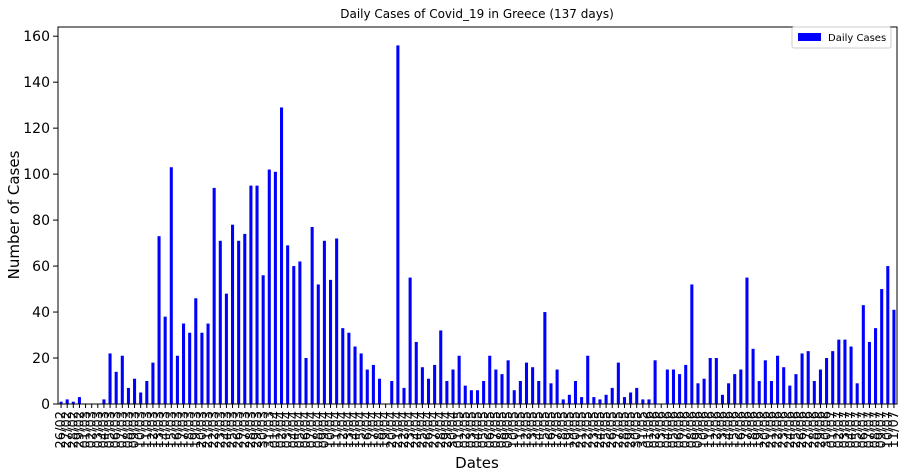 The height and width of the screenshot is (476, 906). I want to click on bar-30/04, so click(453, 386).